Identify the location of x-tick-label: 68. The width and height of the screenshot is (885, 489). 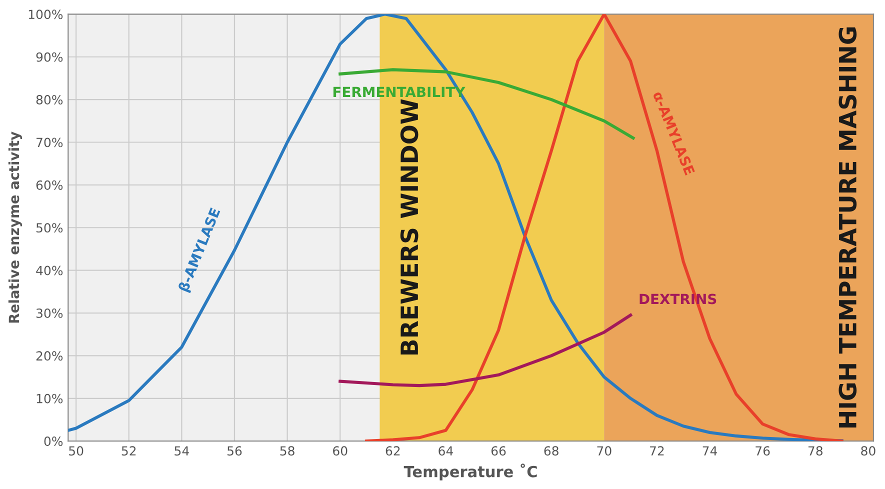
(551, 451).